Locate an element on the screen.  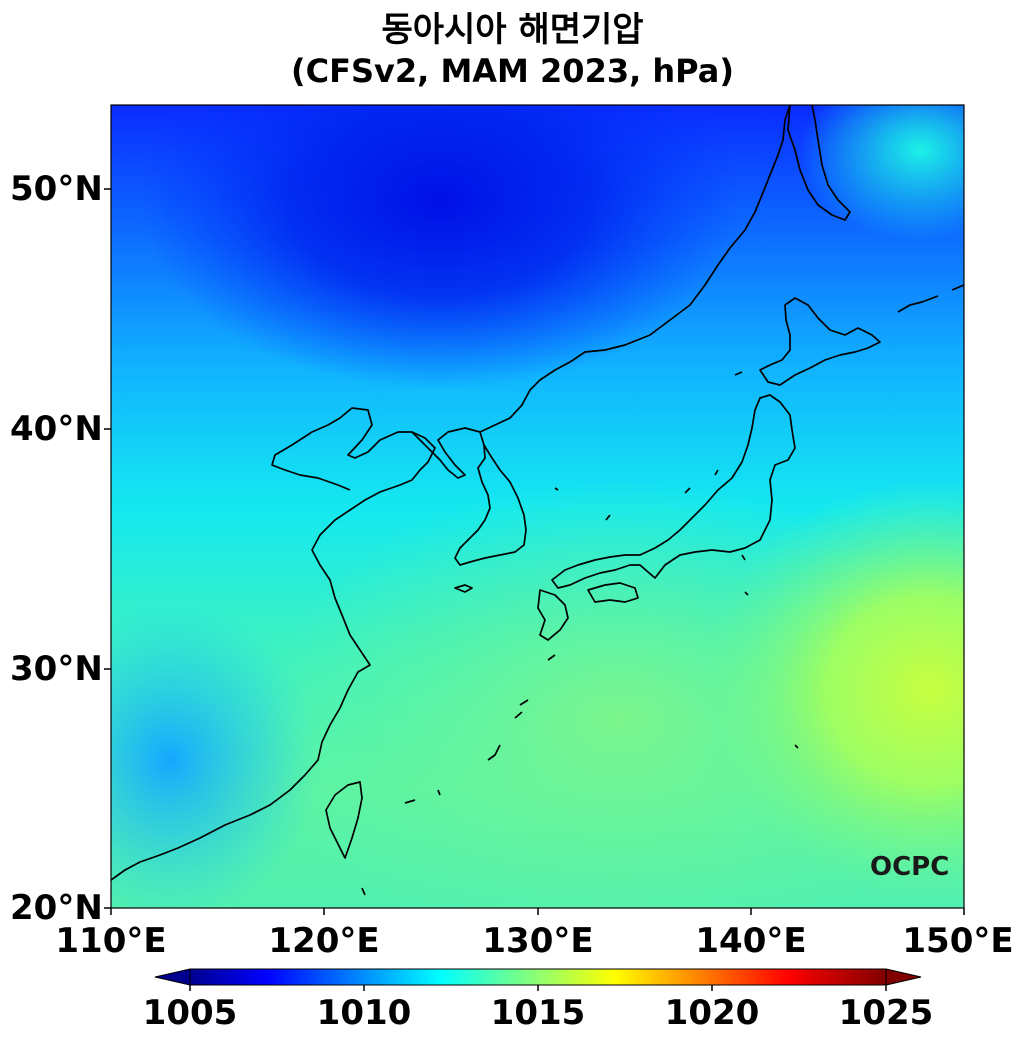
colorbar is located at coordinates (538, 979).